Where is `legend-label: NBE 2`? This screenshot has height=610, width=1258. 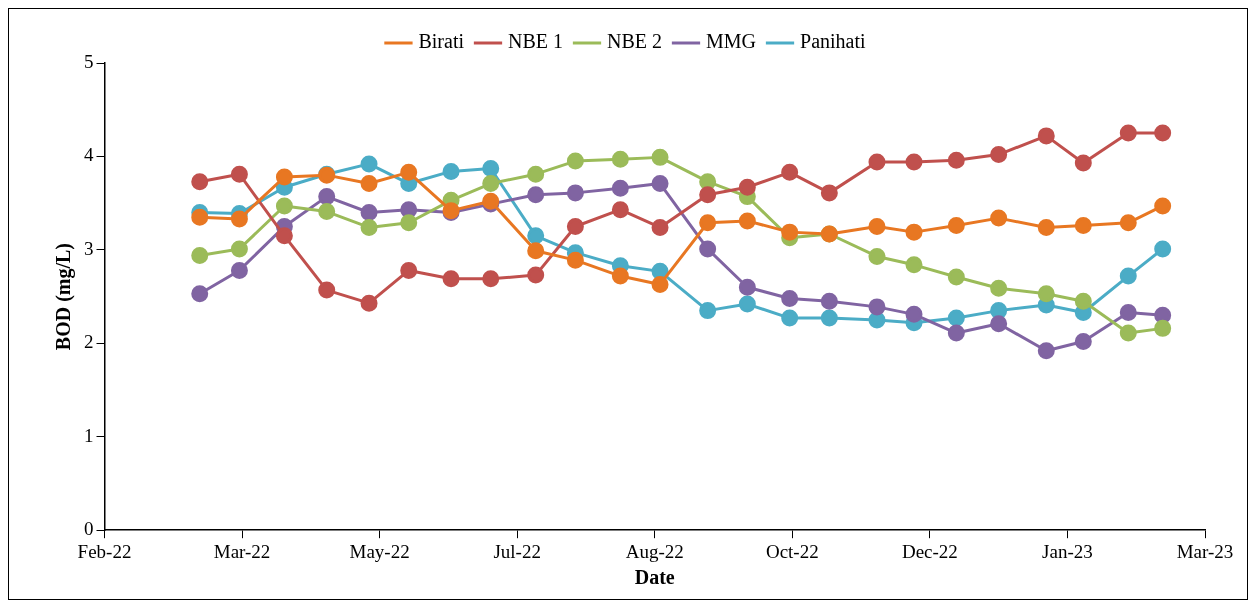
legend-label: NBE 2 is located at coordinates (634, 41).